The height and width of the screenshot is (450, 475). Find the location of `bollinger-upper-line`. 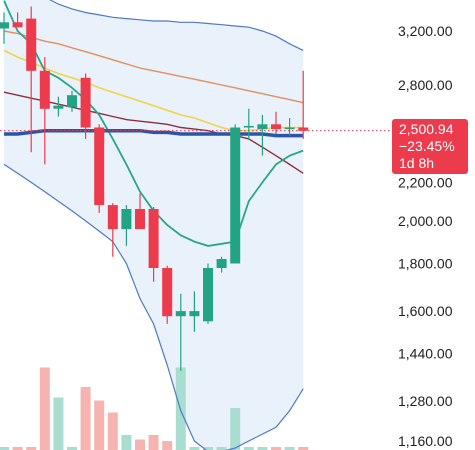

bollinger-upper-line is located at coordinates (176, 25).